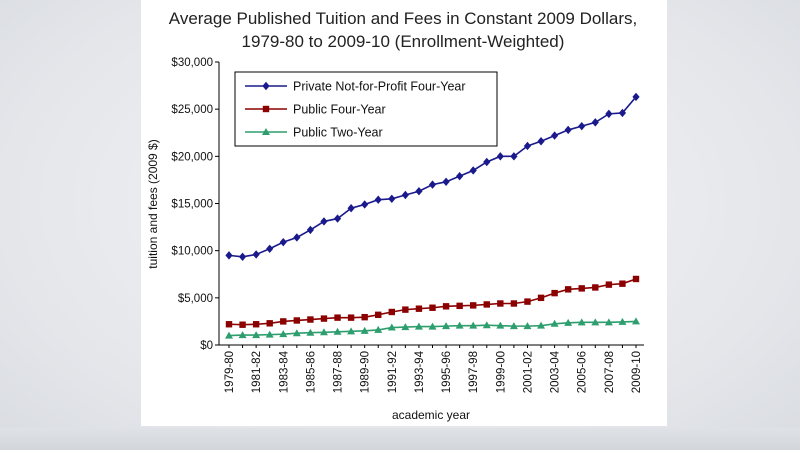  Describe the element at coordinates (266, 131) in the screenshot. I see `legend-marker-public-two-year` at that location.